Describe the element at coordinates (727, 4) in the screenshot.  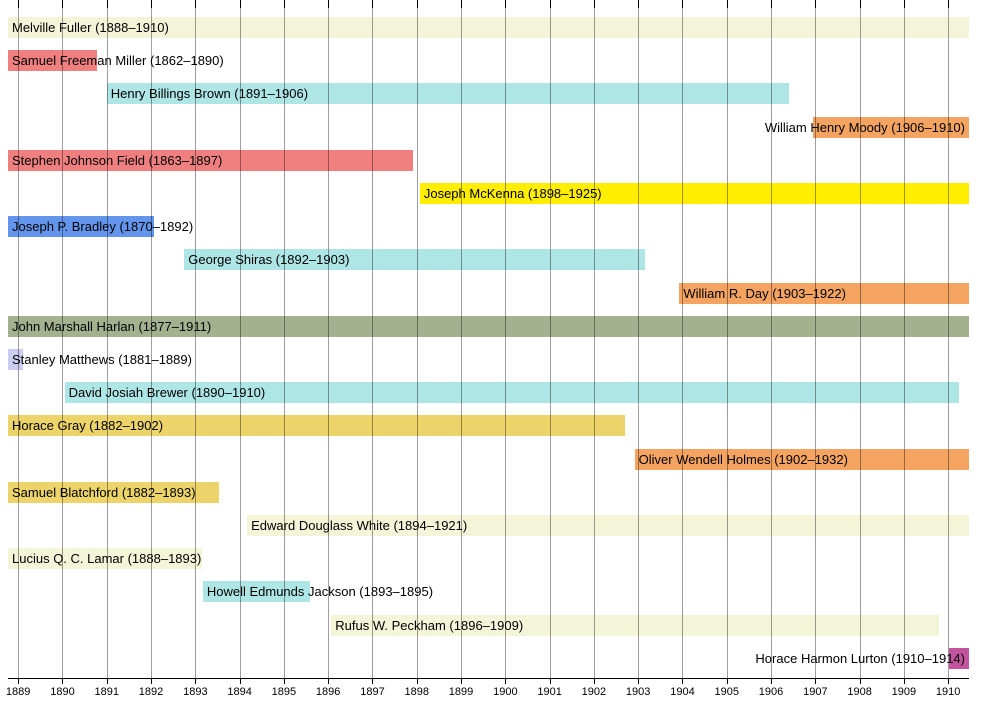
I see `tick-top-1905` at that location.